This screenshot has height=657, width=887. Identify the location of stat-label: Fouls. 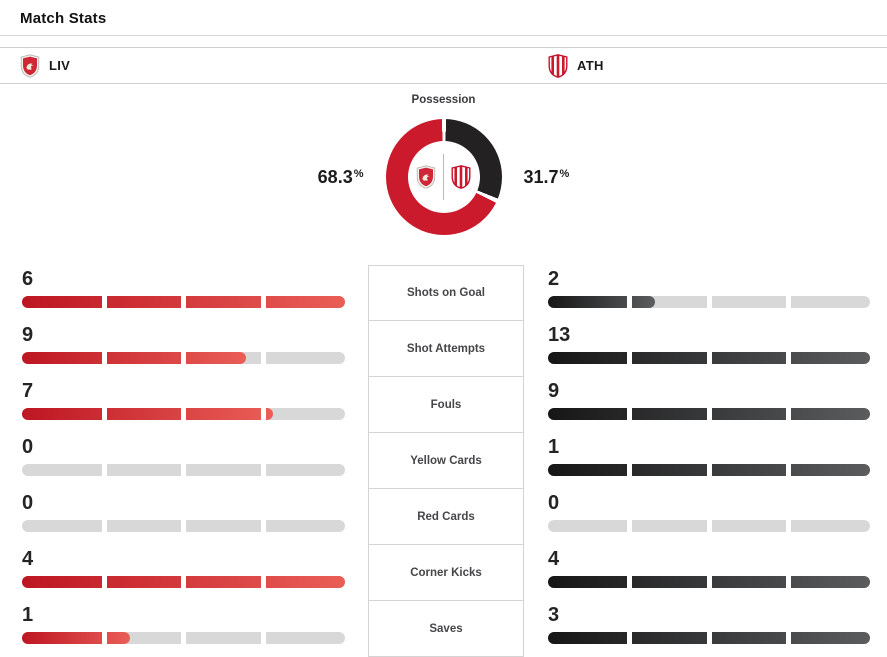
(446, 405).